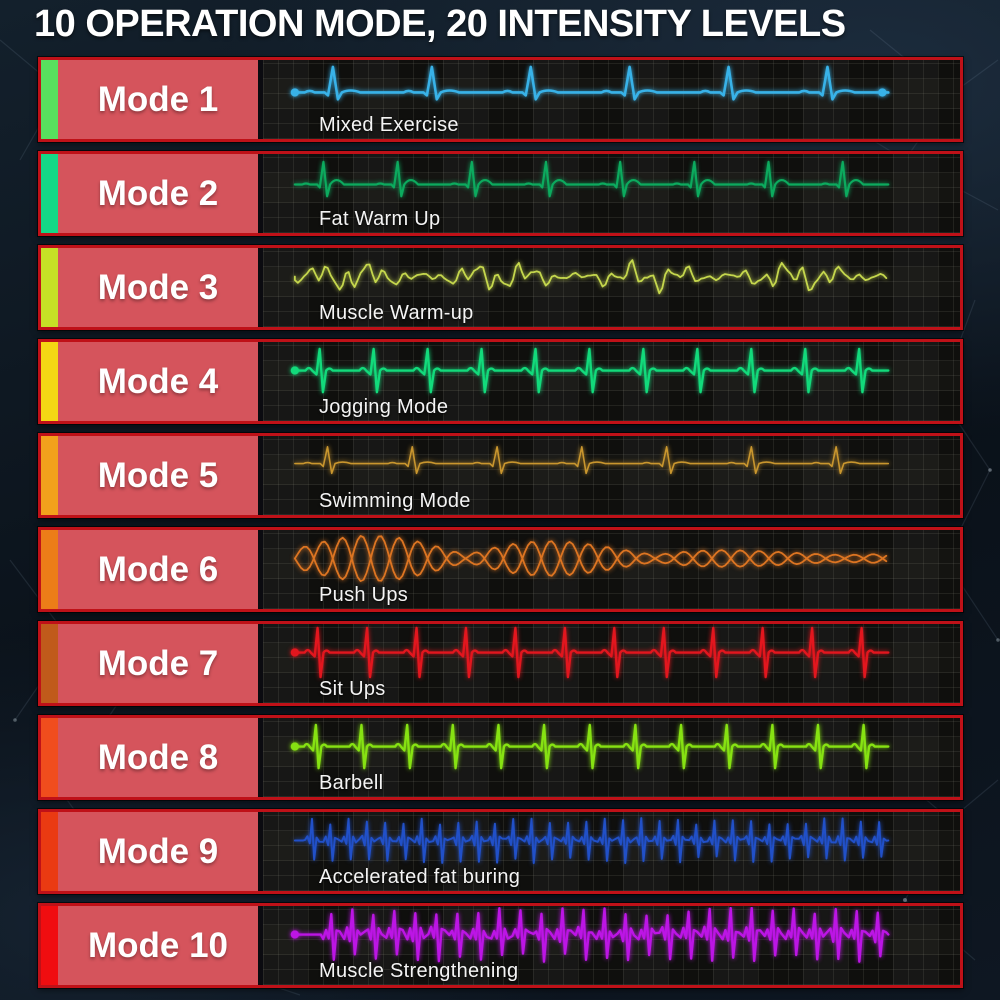 Image resolution: width=1000 pixels, height=1000 pixels. What do you see at coordinates (396, 313) in the screenshot?
I see `mode-name: Muscle Warm-up` at bounding box center [396, 313].